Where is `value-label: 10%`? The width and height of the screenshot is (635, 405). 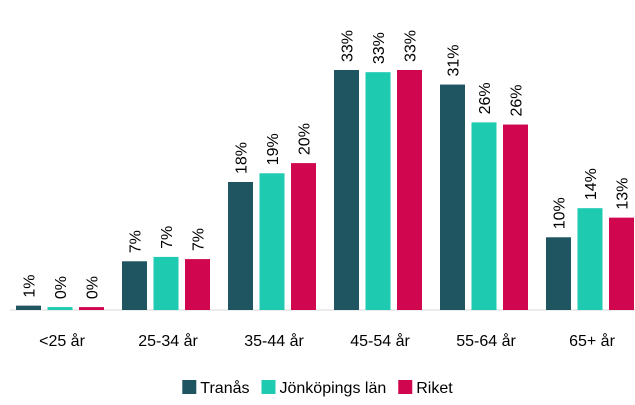 value-label: 10% is located at coordinates (560, 213).